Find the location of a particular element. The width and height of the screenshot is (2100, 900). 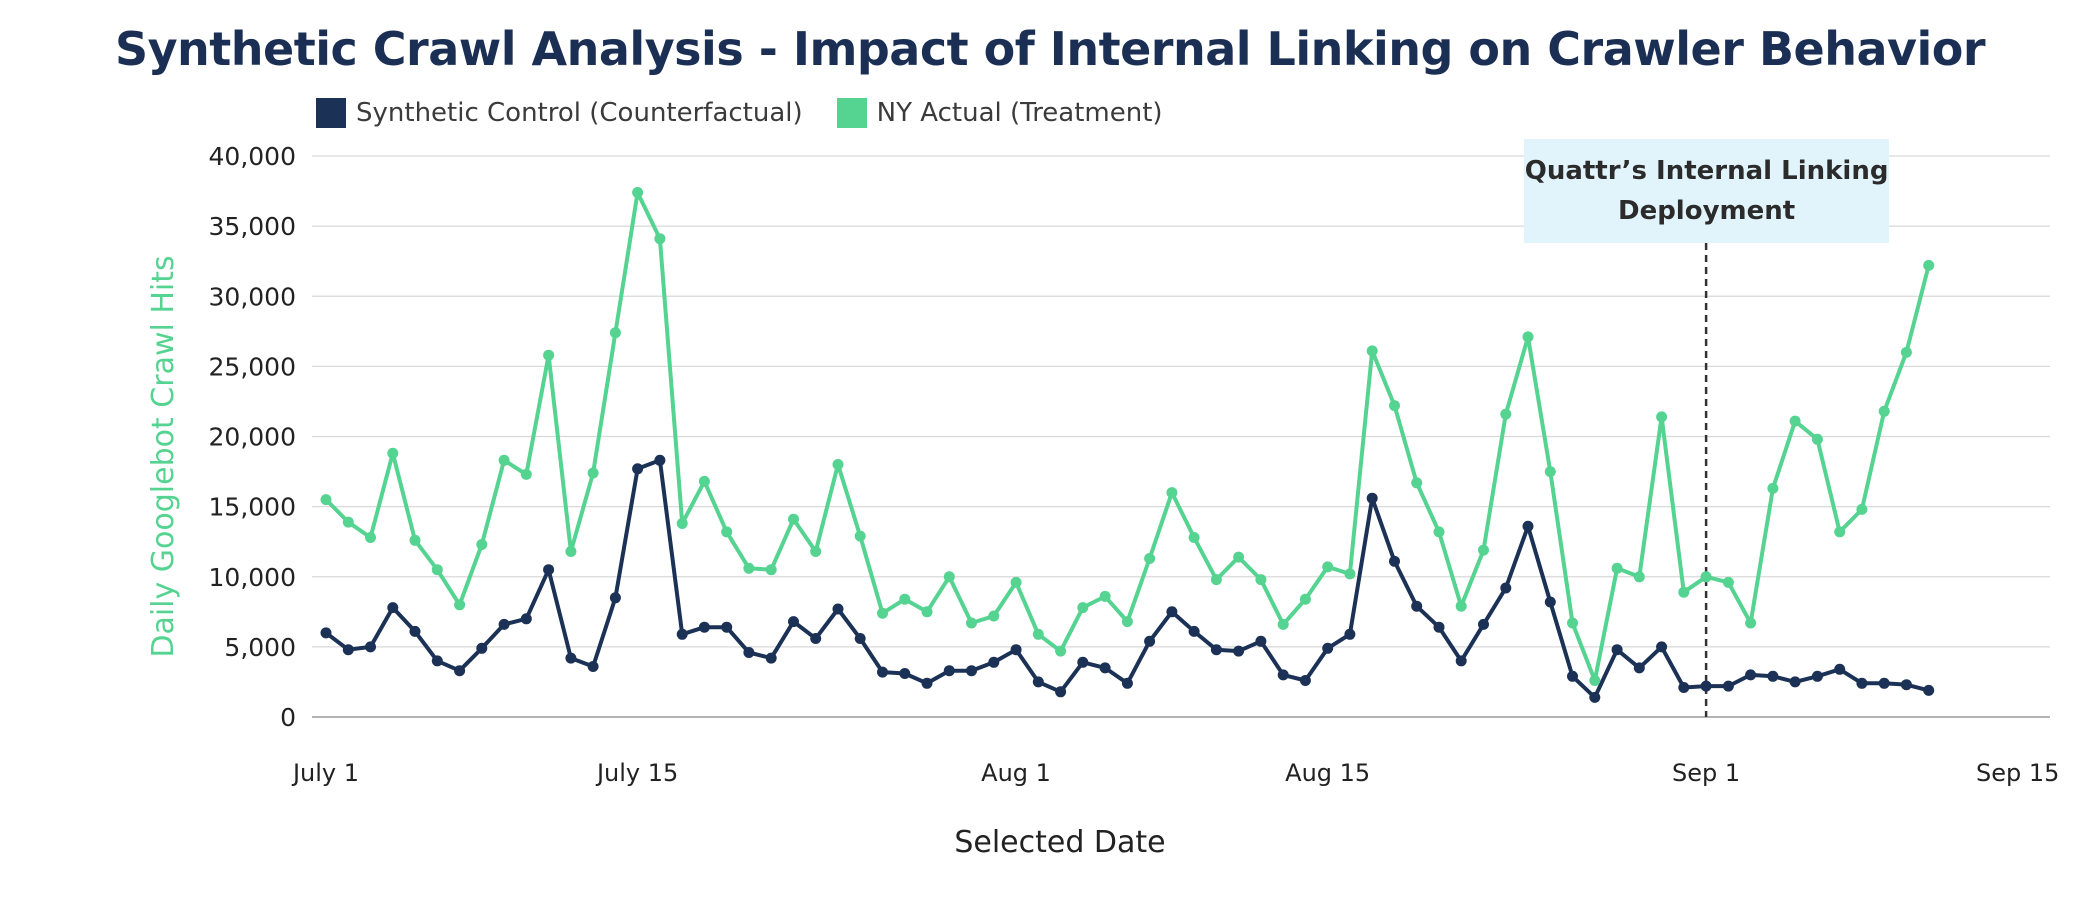

legend-item-treatment: NY Actual (Treatment) is located at coordinates (999, 113).